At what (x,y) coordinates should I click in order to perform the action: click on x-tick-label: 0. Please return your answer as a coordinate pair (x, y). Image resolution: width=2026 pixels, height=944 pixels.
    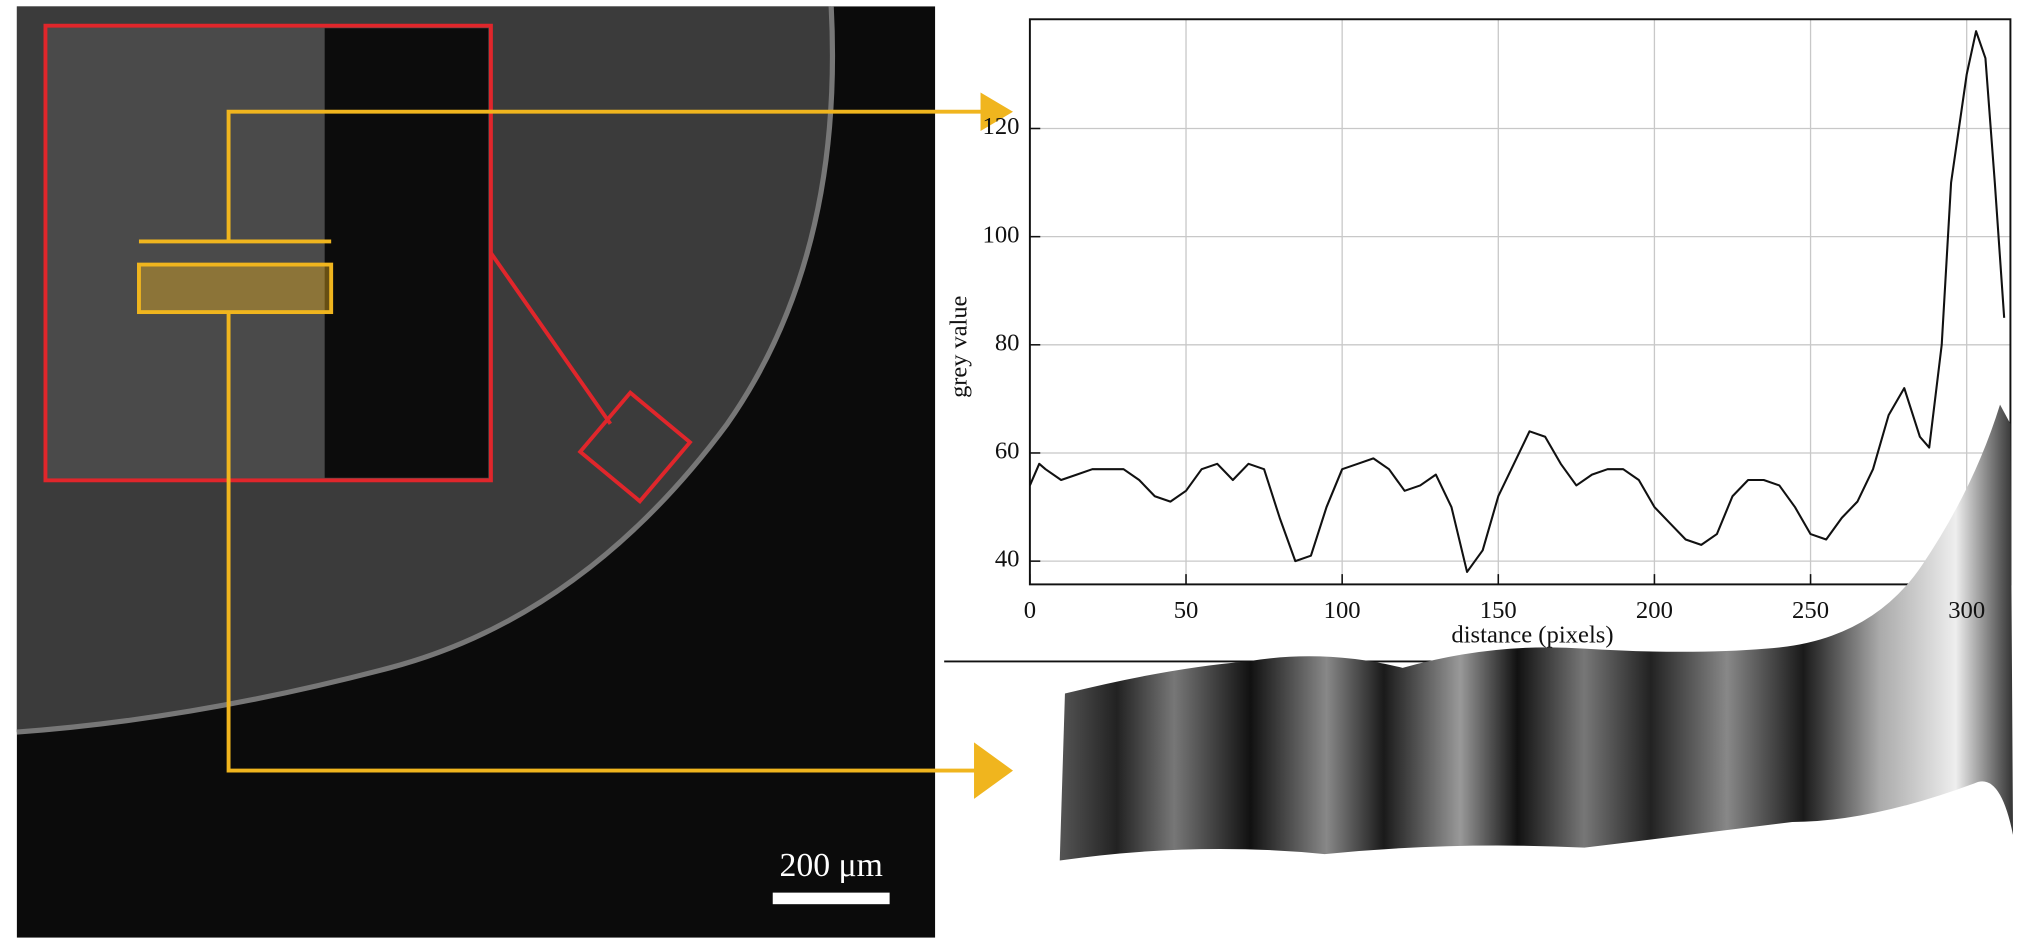
    Looking at the image, I should click on (1030, 610).